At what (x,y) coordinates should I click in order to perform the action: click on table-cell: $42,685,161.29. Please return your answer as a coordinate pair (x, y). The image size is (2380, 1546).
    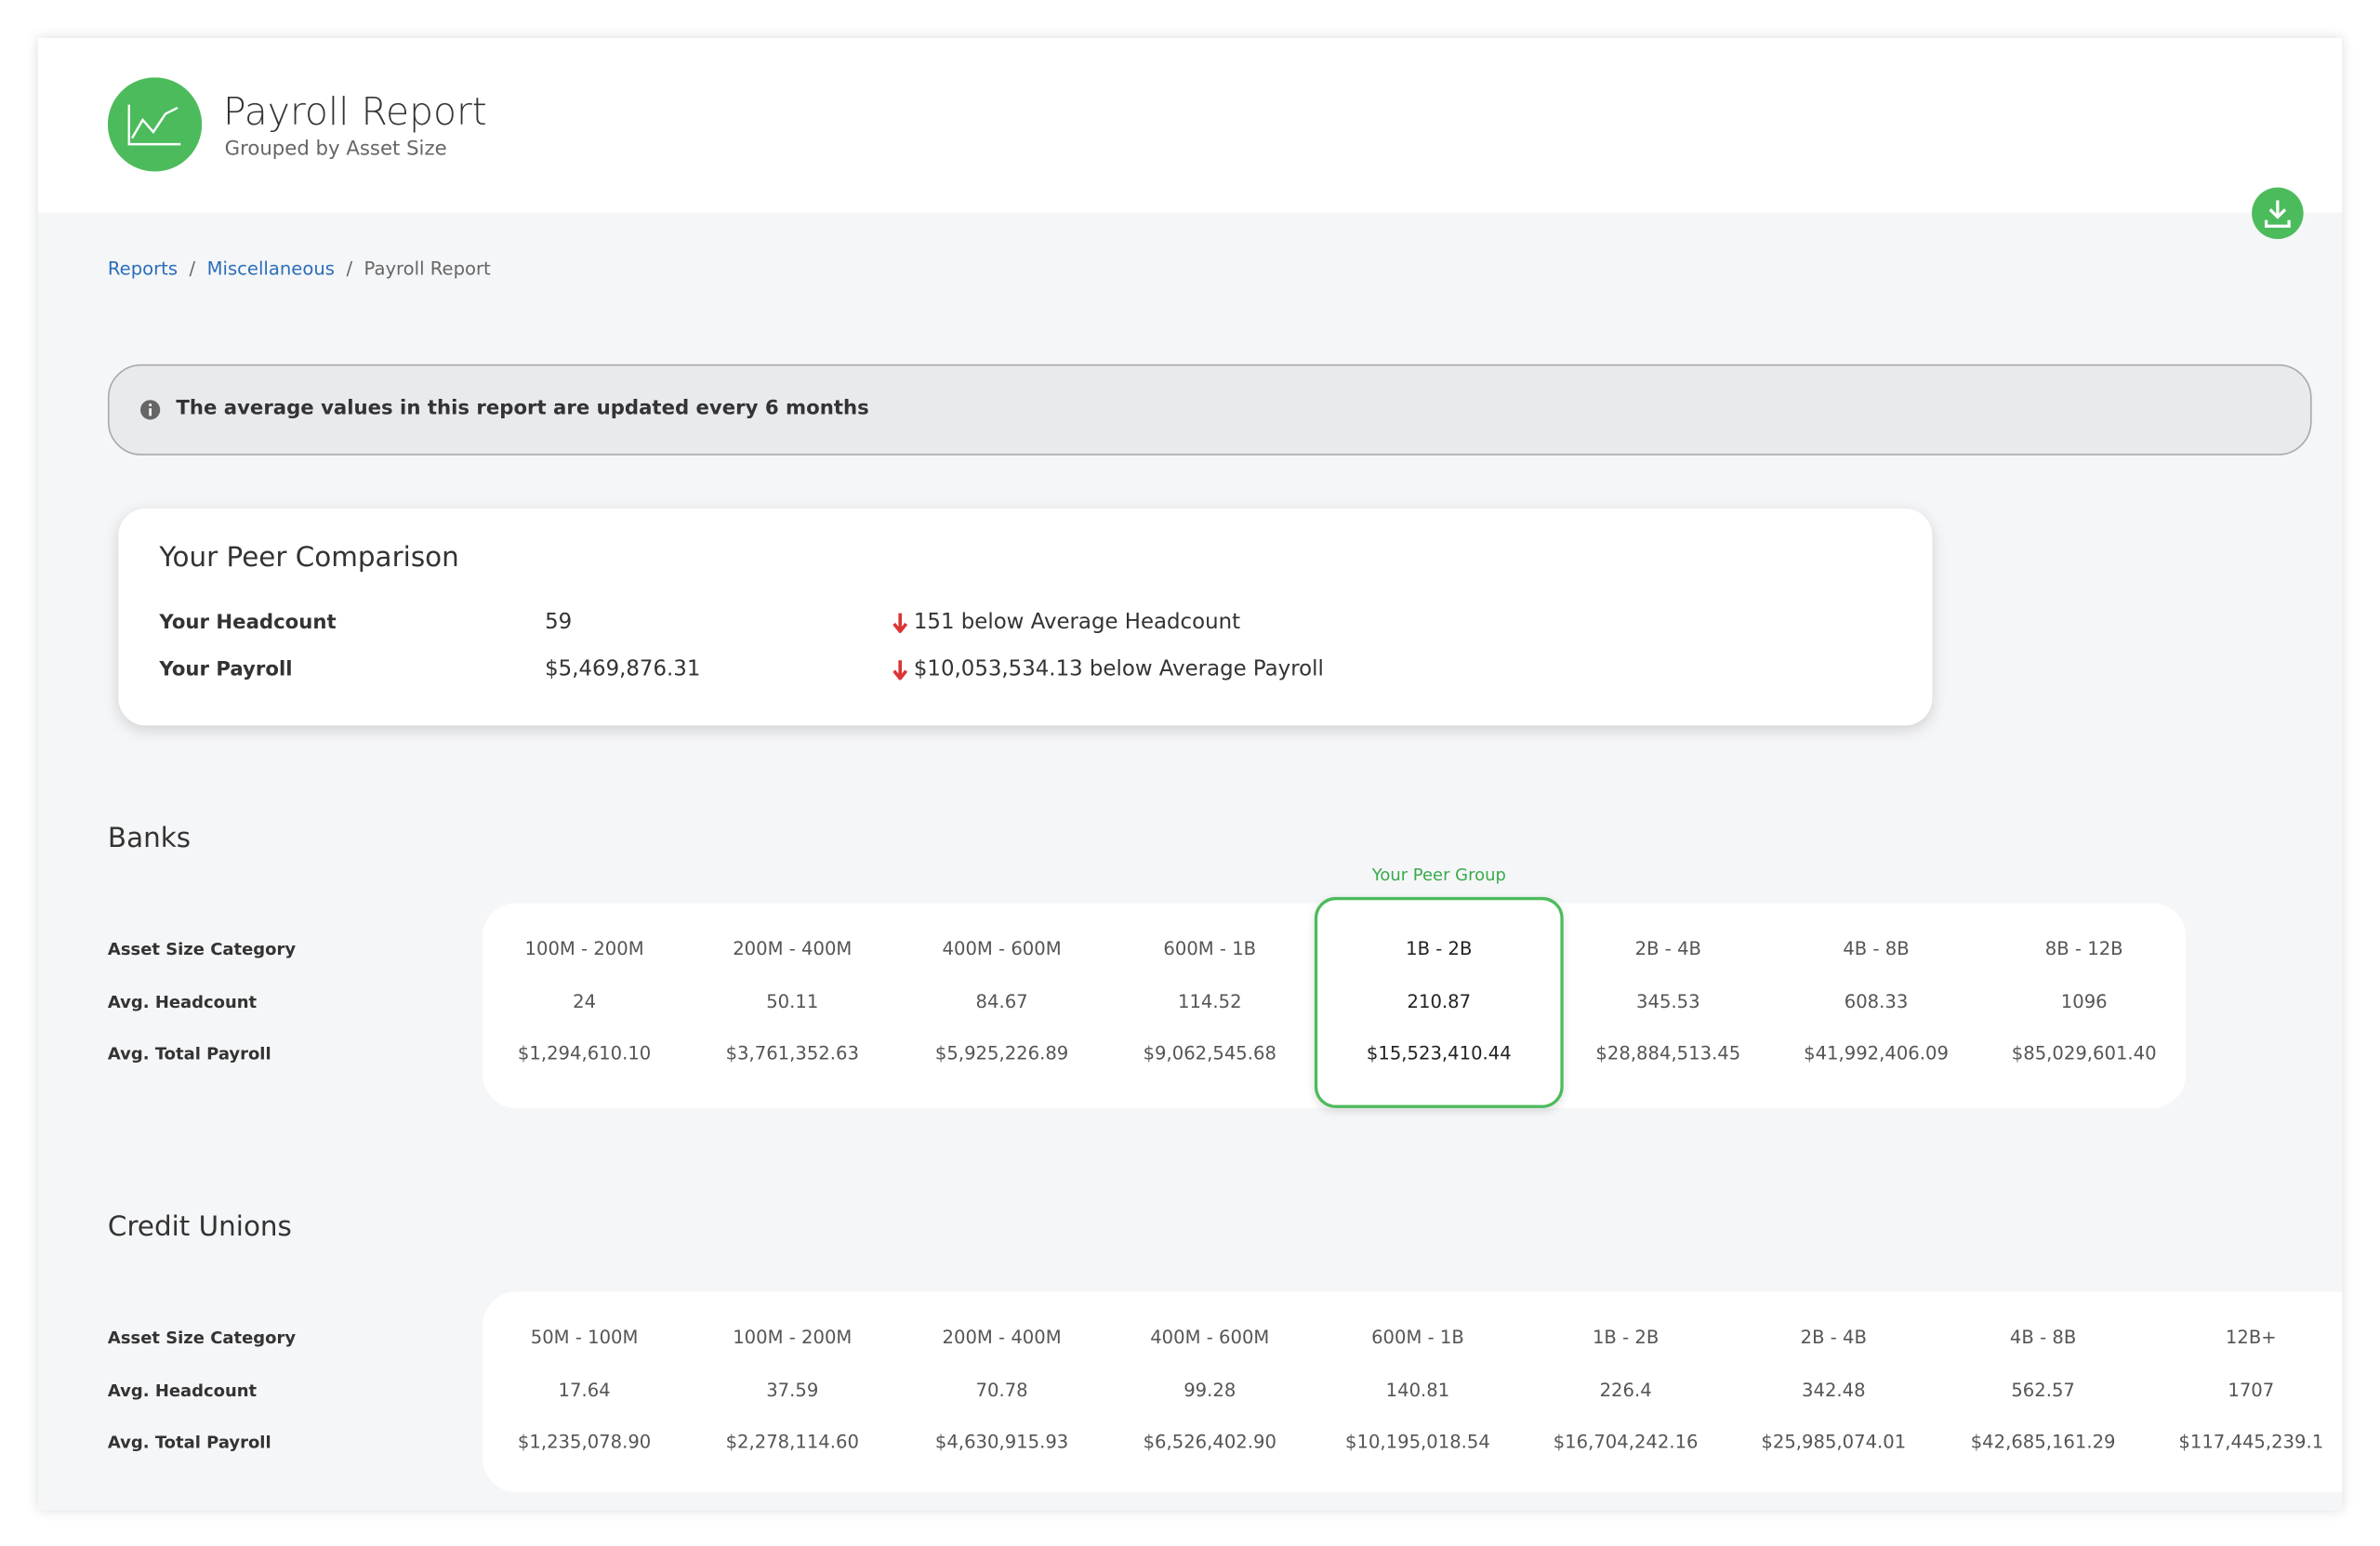
    Looking at the image, I should click on (2043, 1442).